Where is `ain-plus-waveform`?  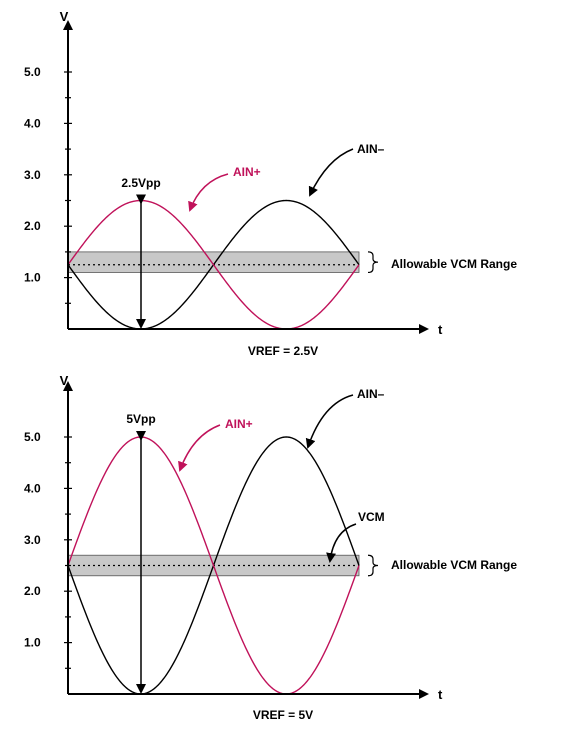
ain-plus-waveform is located at coordinates (213, 264).